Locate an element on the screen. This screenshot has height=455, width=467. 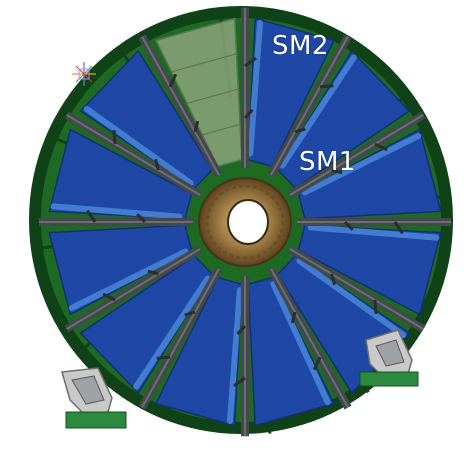
label-sm1: SM1 is located at coordinates (327, 162).